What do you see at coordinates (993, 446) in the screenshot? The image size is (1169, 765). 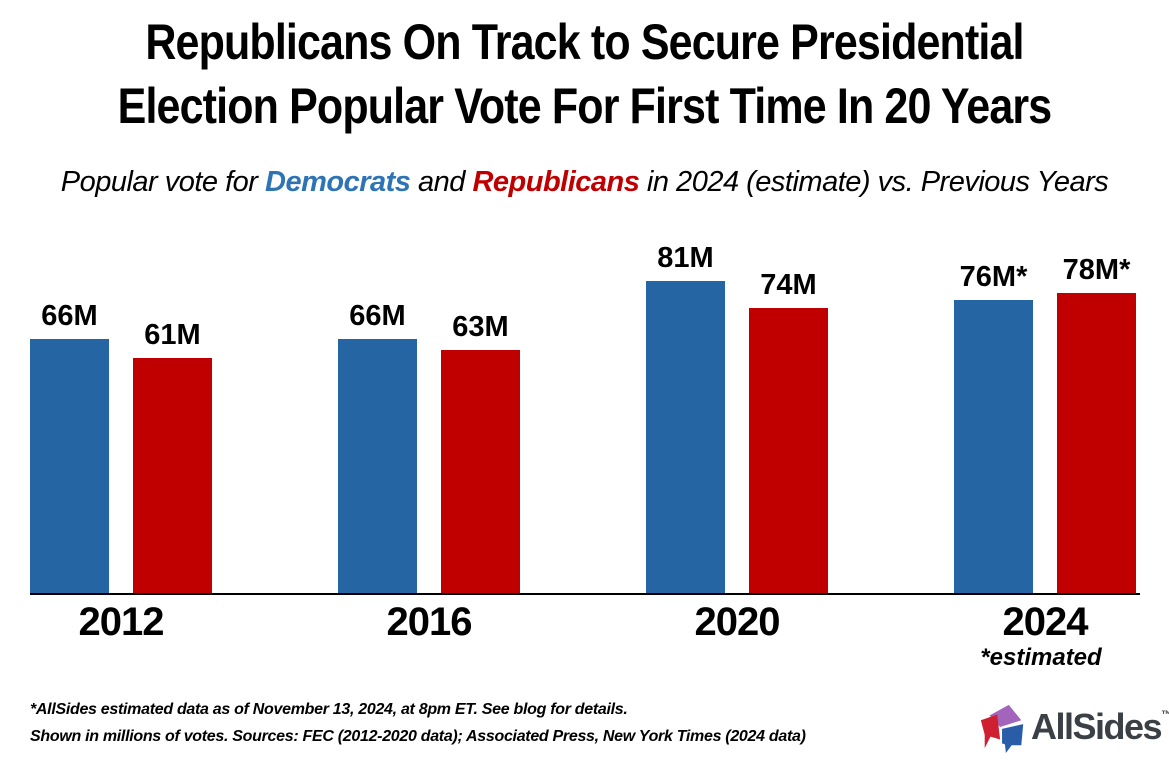 I see `bar-democrats-2024` at bounding box center [993, 446].